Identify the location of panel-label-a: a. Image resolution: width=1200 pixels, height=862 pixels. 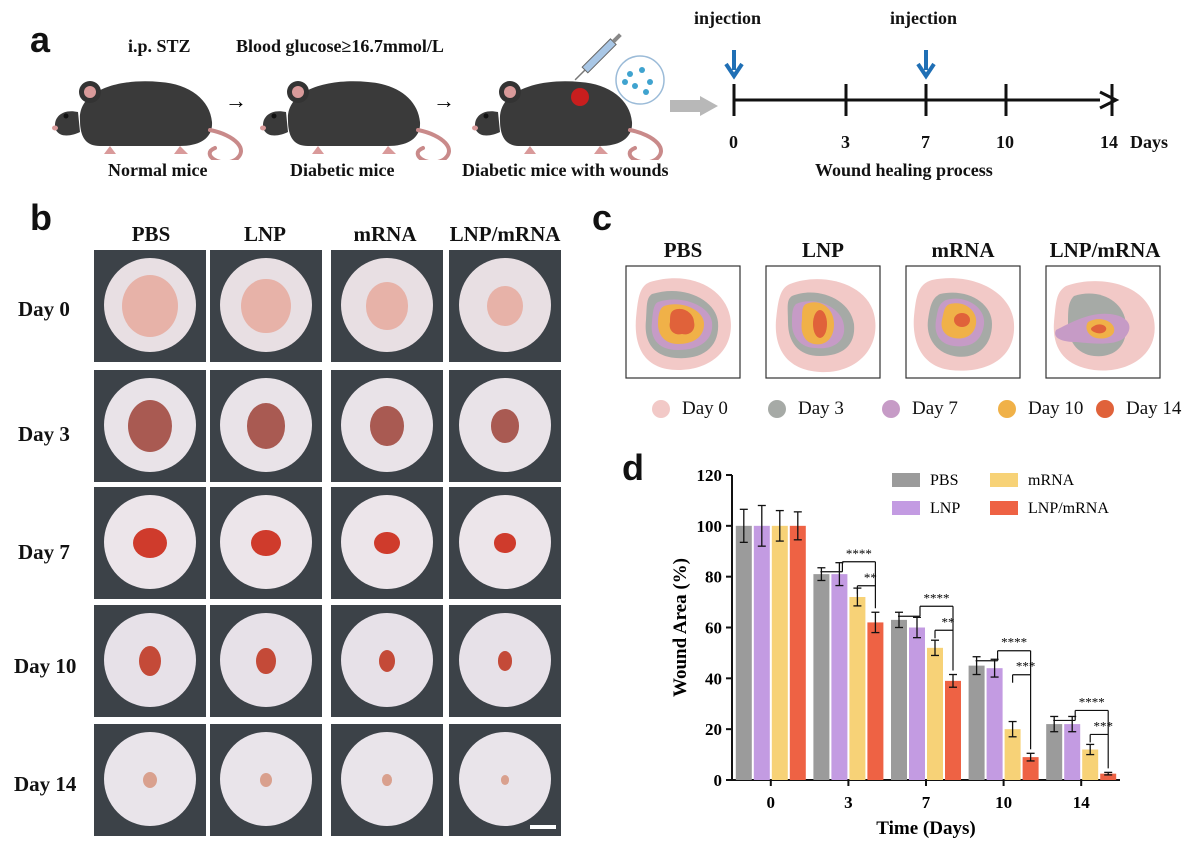
(40, 39).